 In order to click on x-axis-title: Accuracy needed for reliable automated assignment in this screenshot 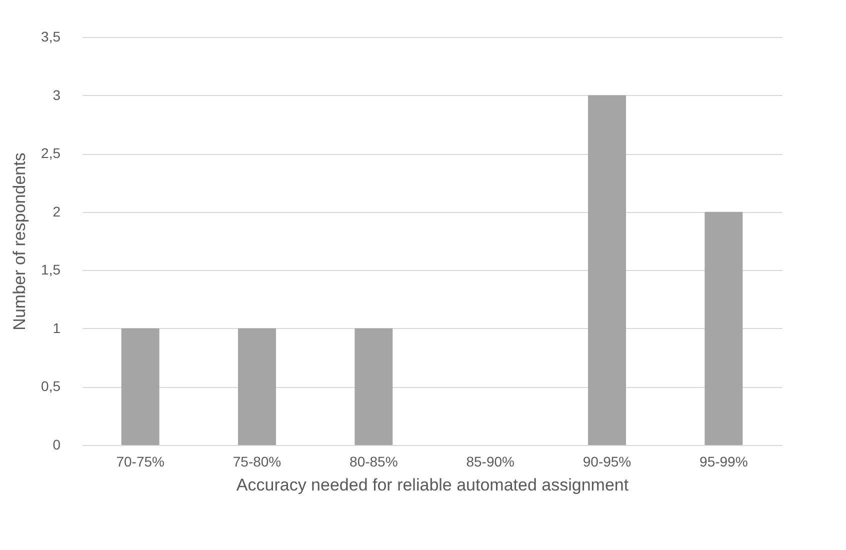, I will do `click(432, 485)`.